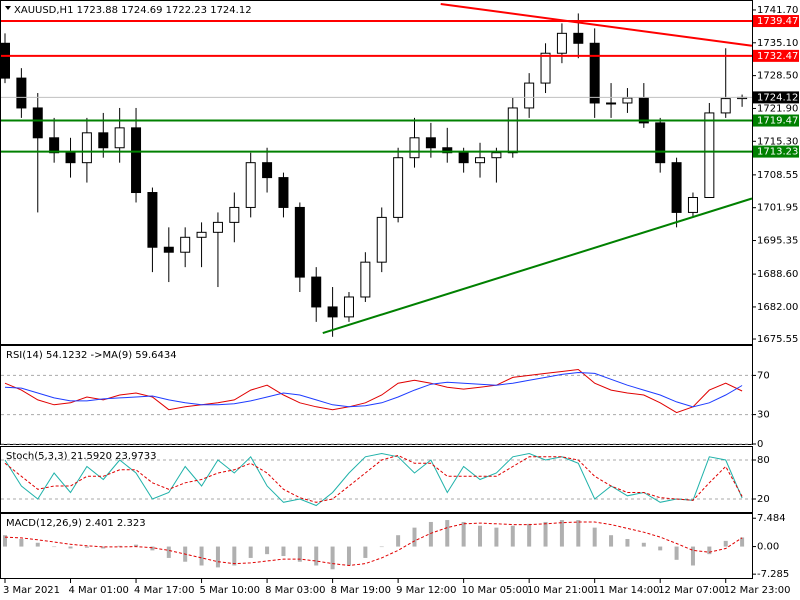 This screenshot has height=600, width=800. I want to click on level-label: 1719.47, so click(777, 121).